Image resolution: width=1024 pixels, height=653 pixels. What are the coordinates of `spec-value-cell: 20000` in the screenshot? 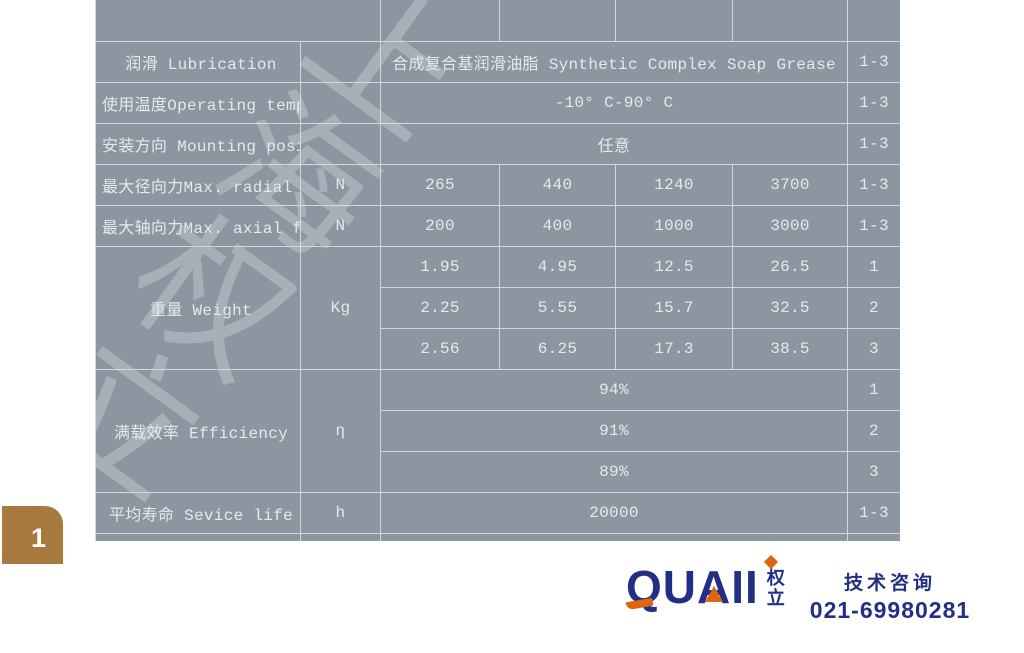 It's located at (614, 512).